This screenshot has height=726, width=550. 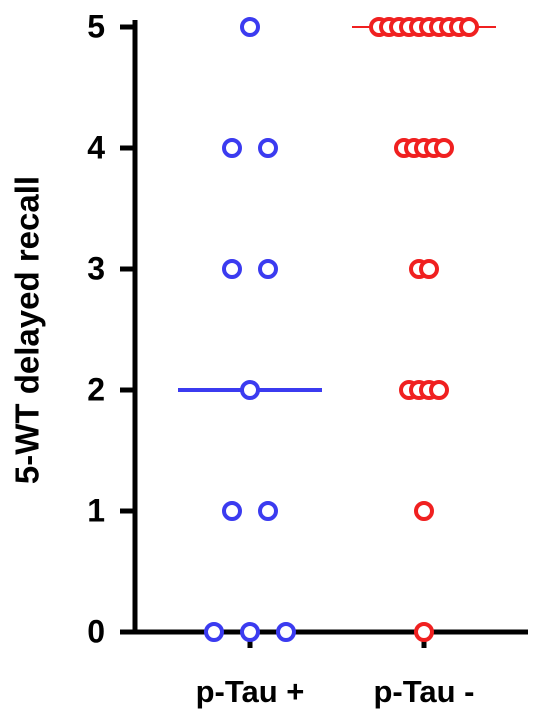 What do you see at coordinates (423, 691) in the screenshot?
I see `x-tick-label: p-Tau -` at bounding box center [423, 691].